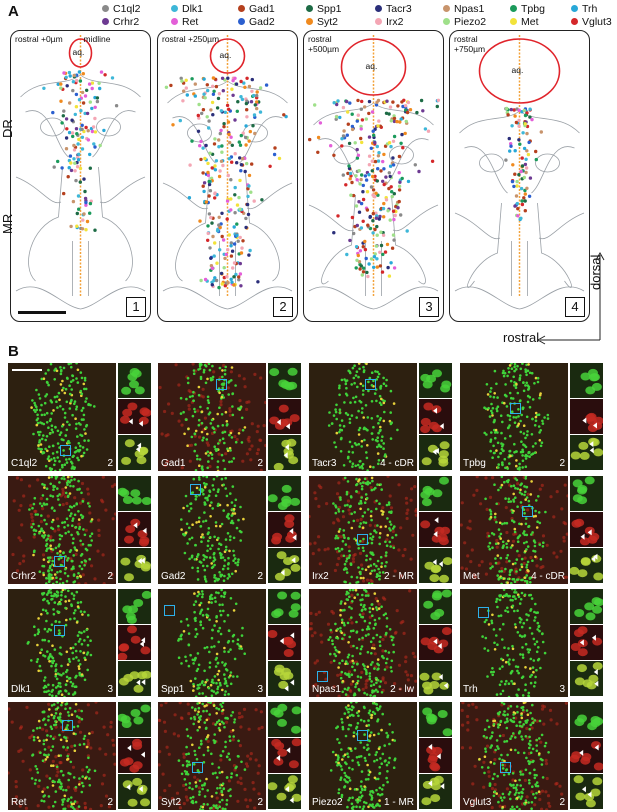  Describe the element at coordinates (530, 22) in the screenshot. I see `legend-label: Met` at that location.